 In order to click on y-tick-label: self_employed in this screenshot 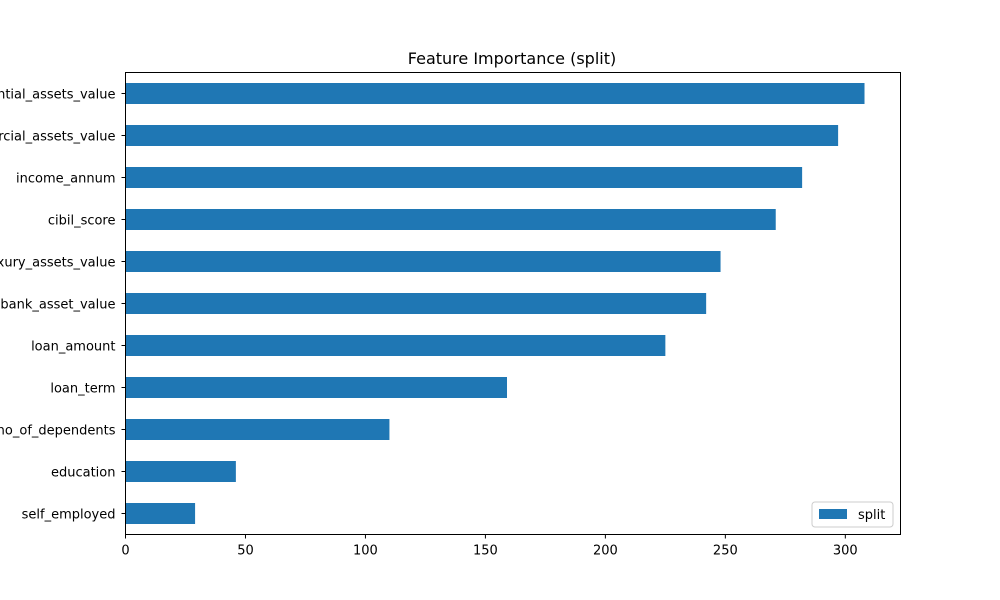, I will do `click(69, 515)`.